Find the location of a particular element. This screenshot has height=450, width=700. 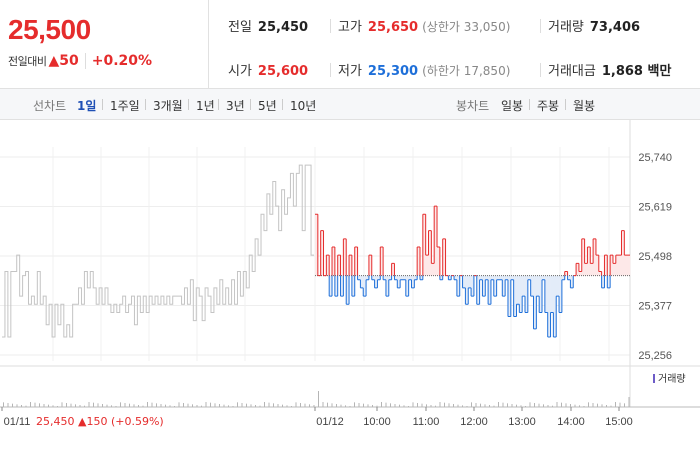

tab-3-years: 3년 is located at coordinates (235, 106).